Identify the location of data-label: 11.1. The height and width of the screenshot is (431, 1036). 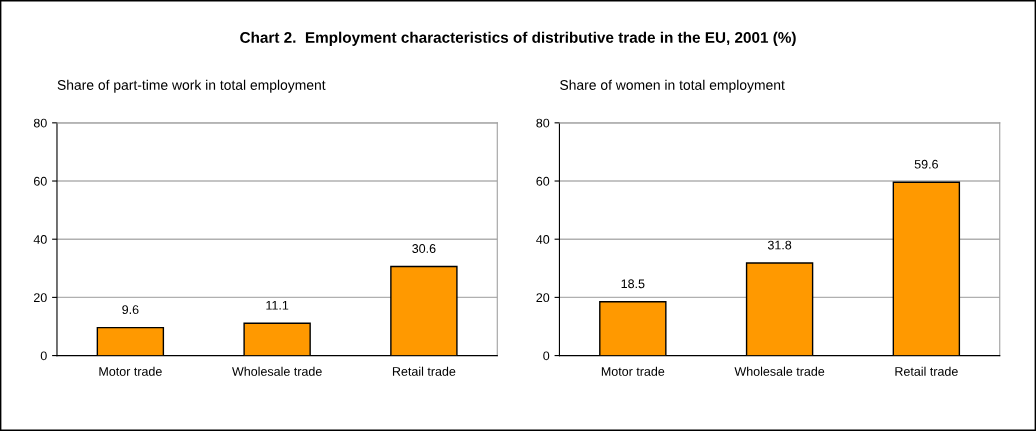
(277, 305).